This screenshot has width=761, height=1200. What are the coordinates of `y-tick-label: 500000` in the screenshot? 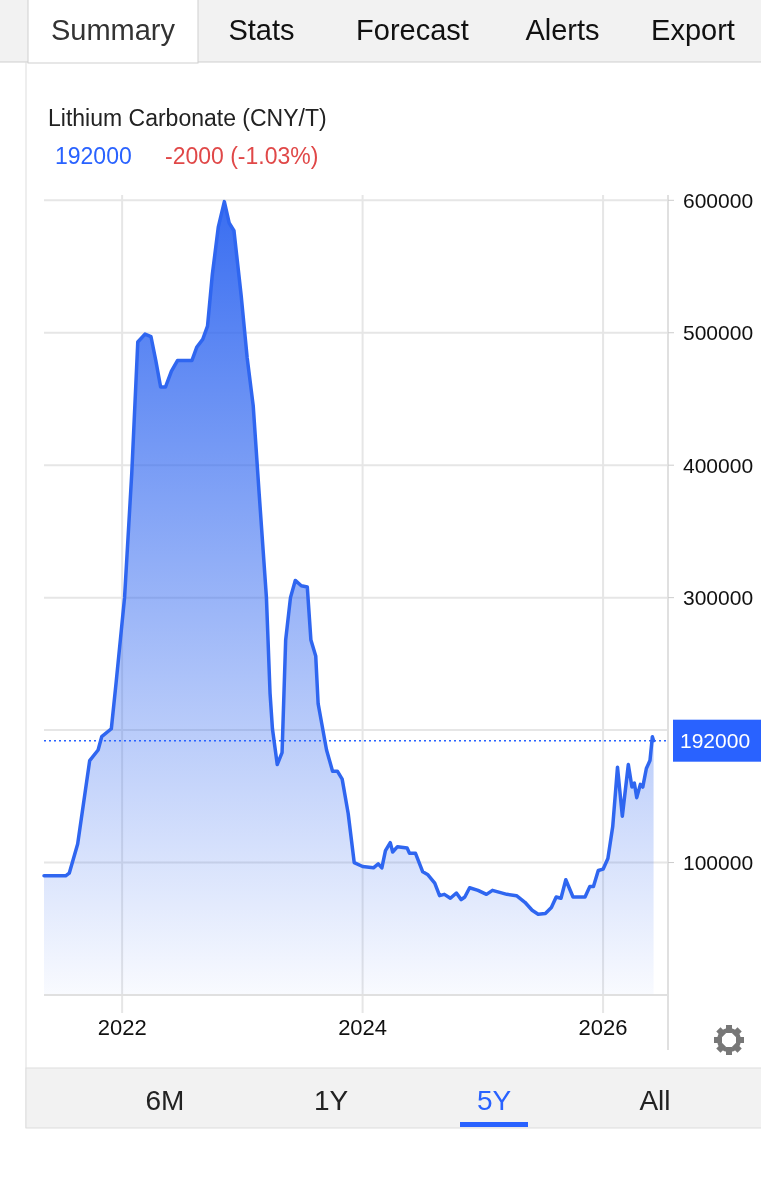 It's located at (718, 333).